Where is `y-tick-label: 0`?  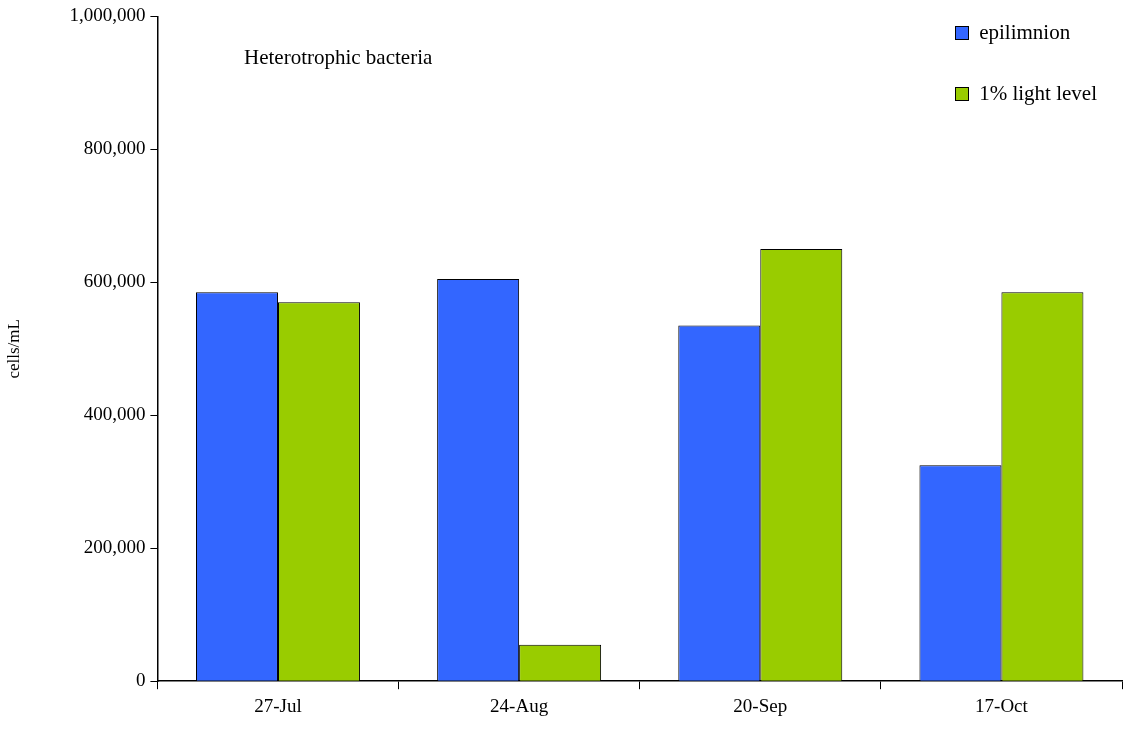 y-tick-label: 0 is located at coordinates (140, 680).